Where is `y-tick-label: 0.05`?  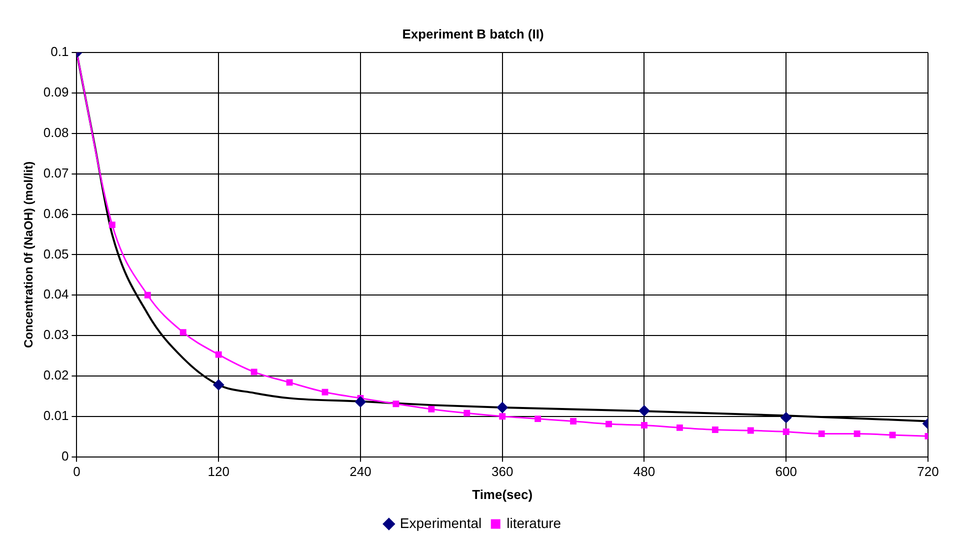
y-tick-label: 0.05 is located at coordinates (56, 254).